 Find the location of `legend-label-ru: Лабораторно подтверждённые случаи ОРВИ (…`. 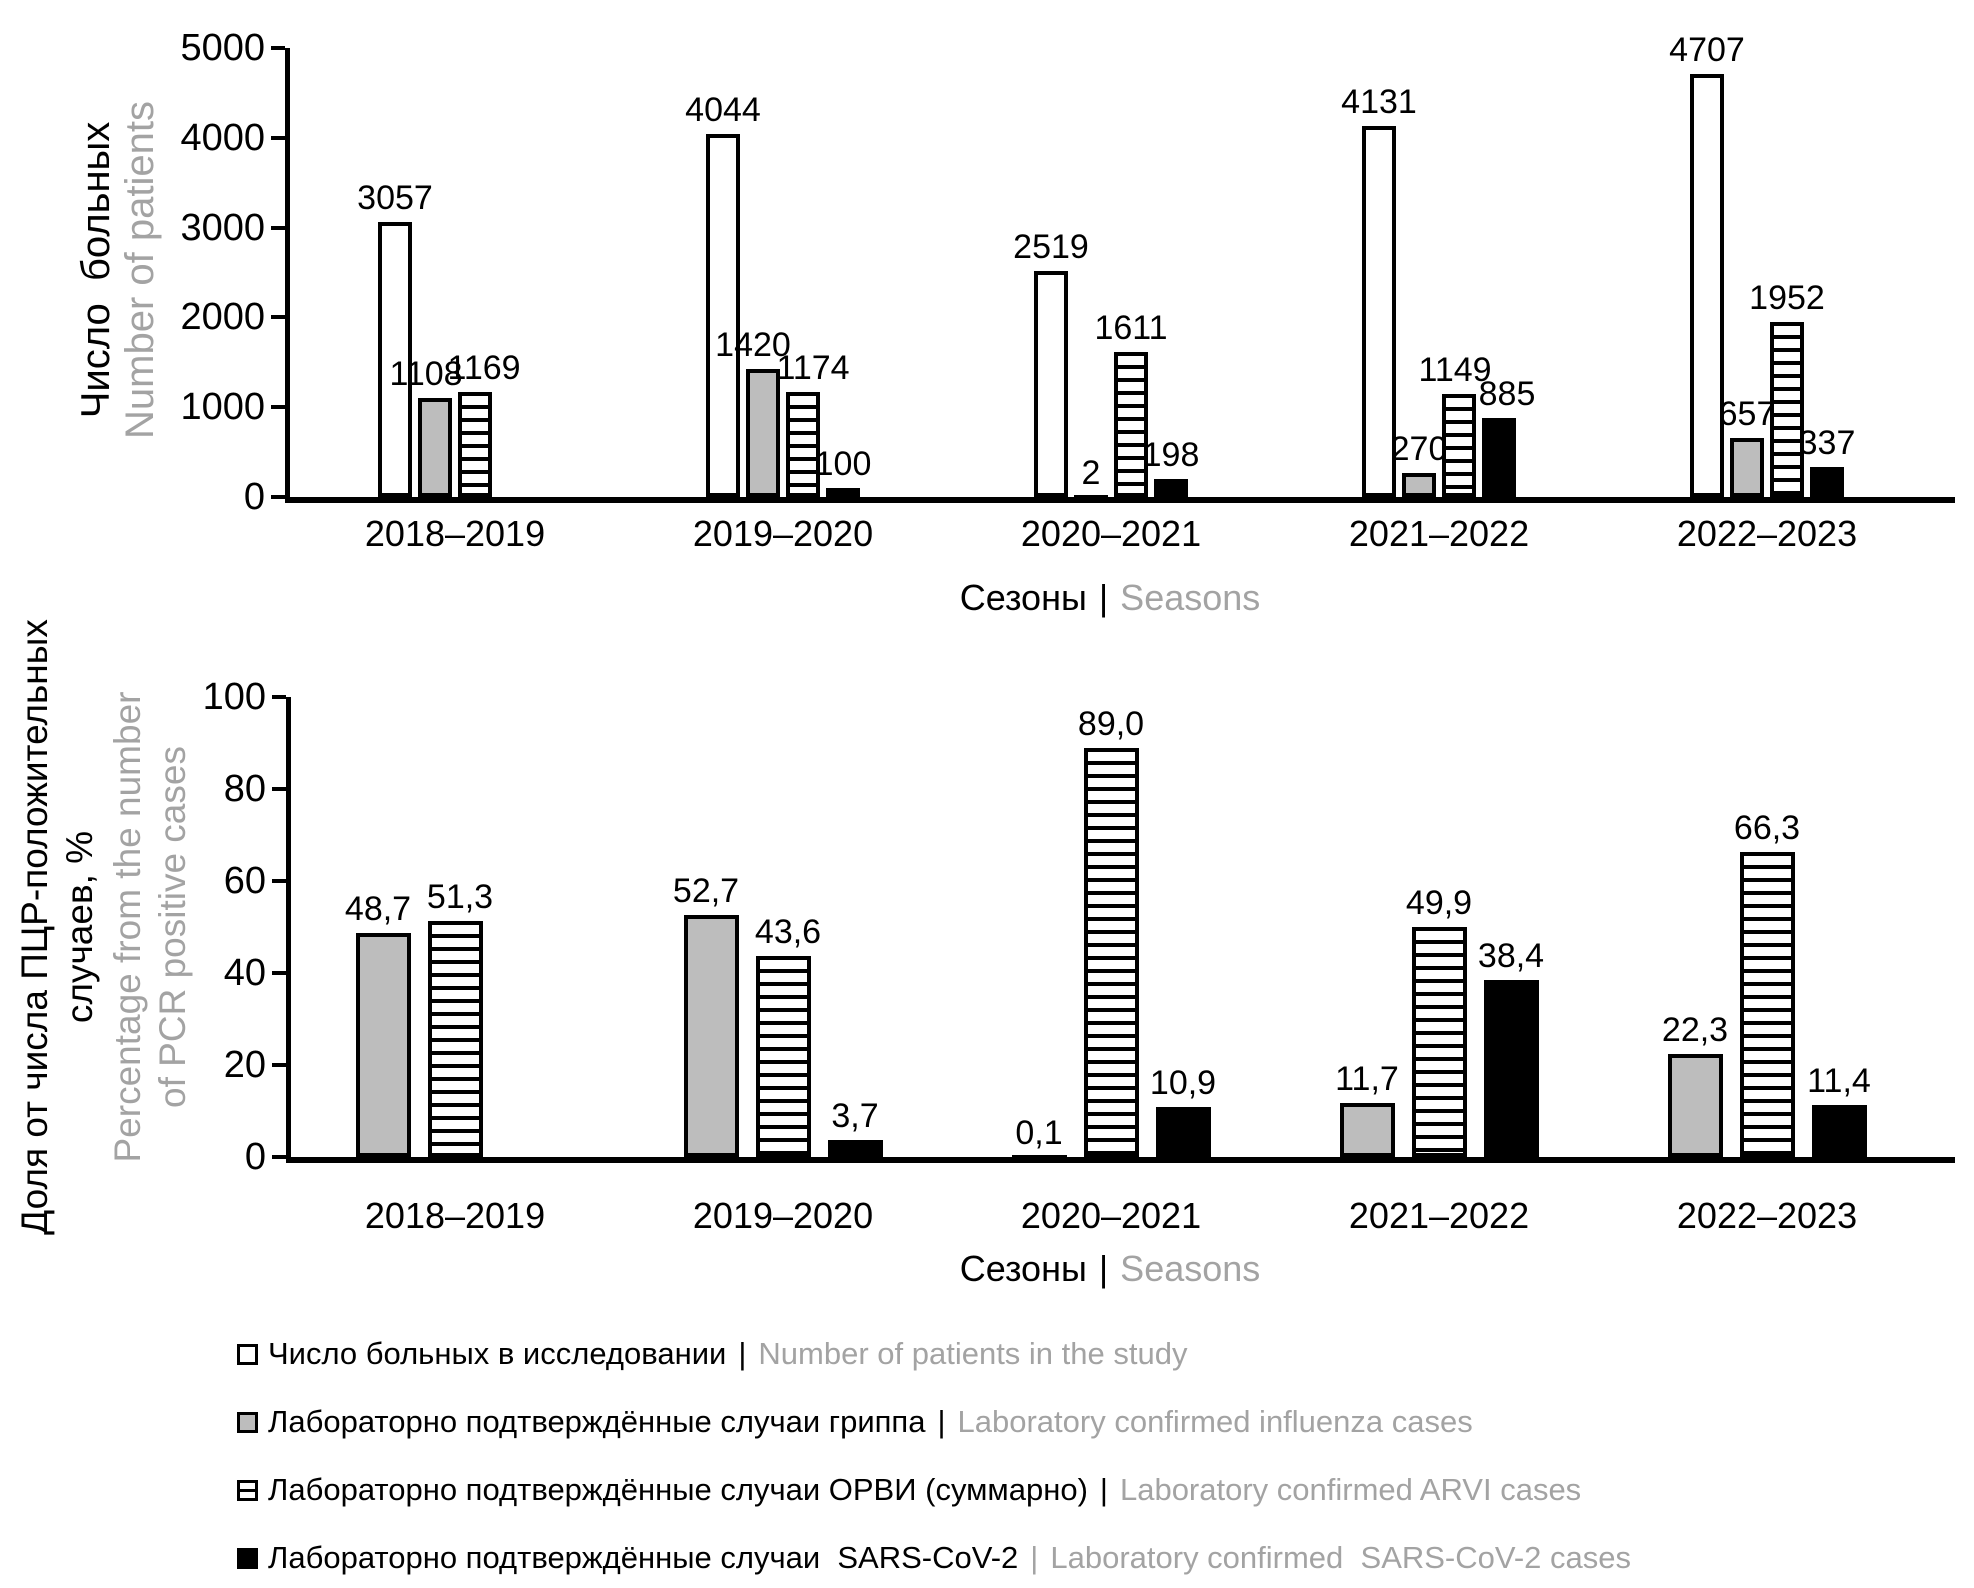

legend-label-ru: Лабораторно подтверждённые случаи ОРВИ (… is located at coordinates (678, 1489).